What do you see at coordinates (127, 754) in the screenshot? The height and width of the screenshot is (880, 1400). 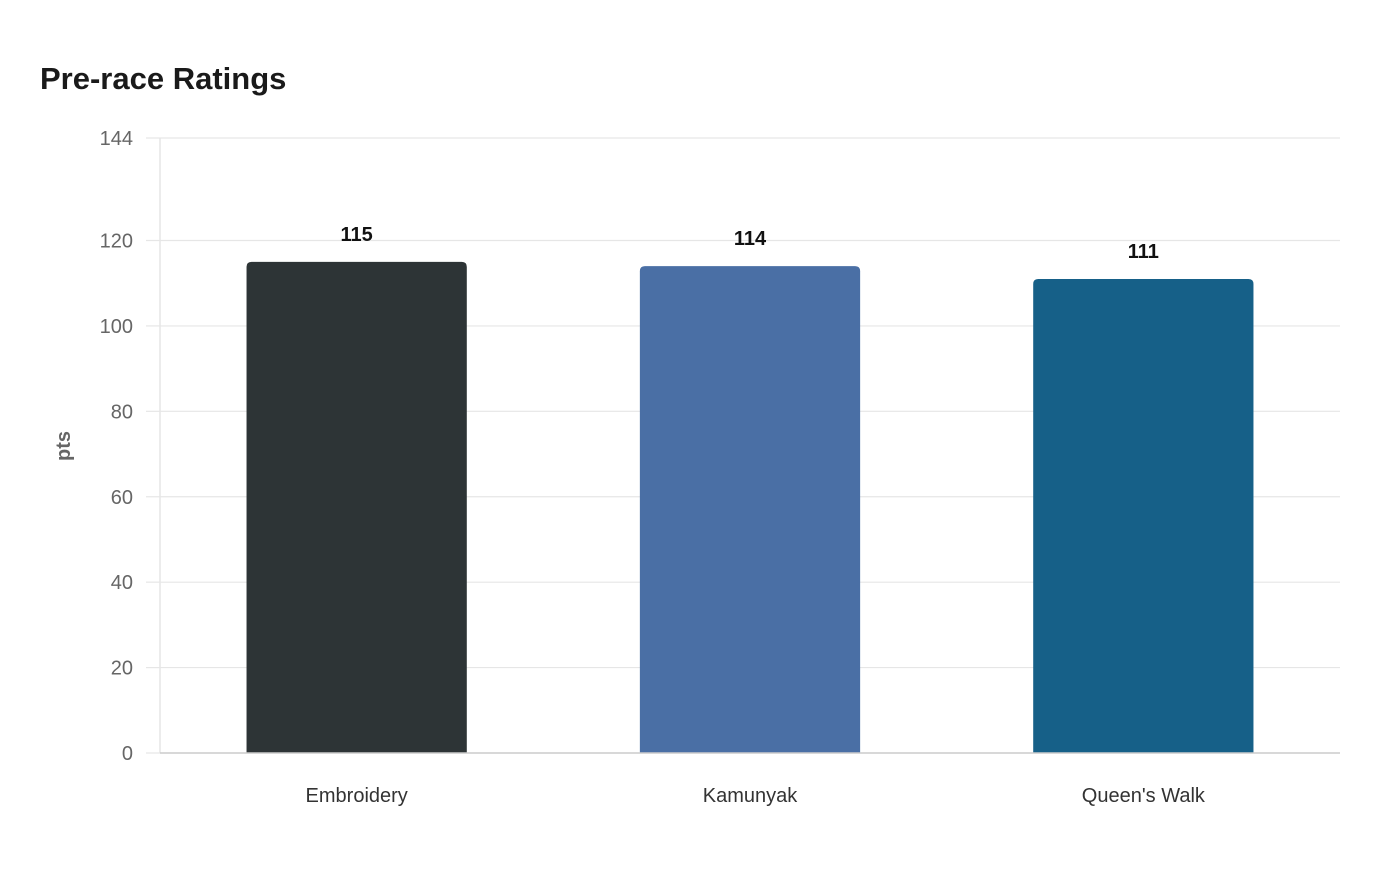 I see `y-tick-label: 0` at bounding box center [127, 754].